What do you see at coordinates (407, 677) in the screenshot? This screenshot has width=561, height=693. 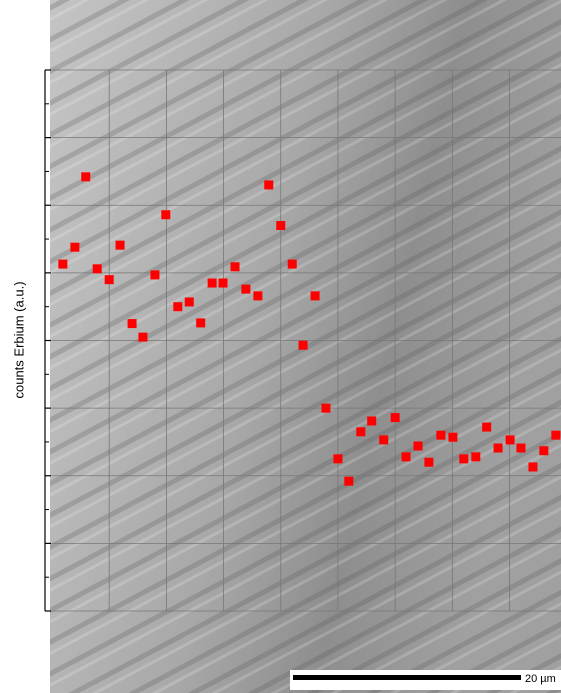 I see `scale-bar` at bounding box center [407, 677].